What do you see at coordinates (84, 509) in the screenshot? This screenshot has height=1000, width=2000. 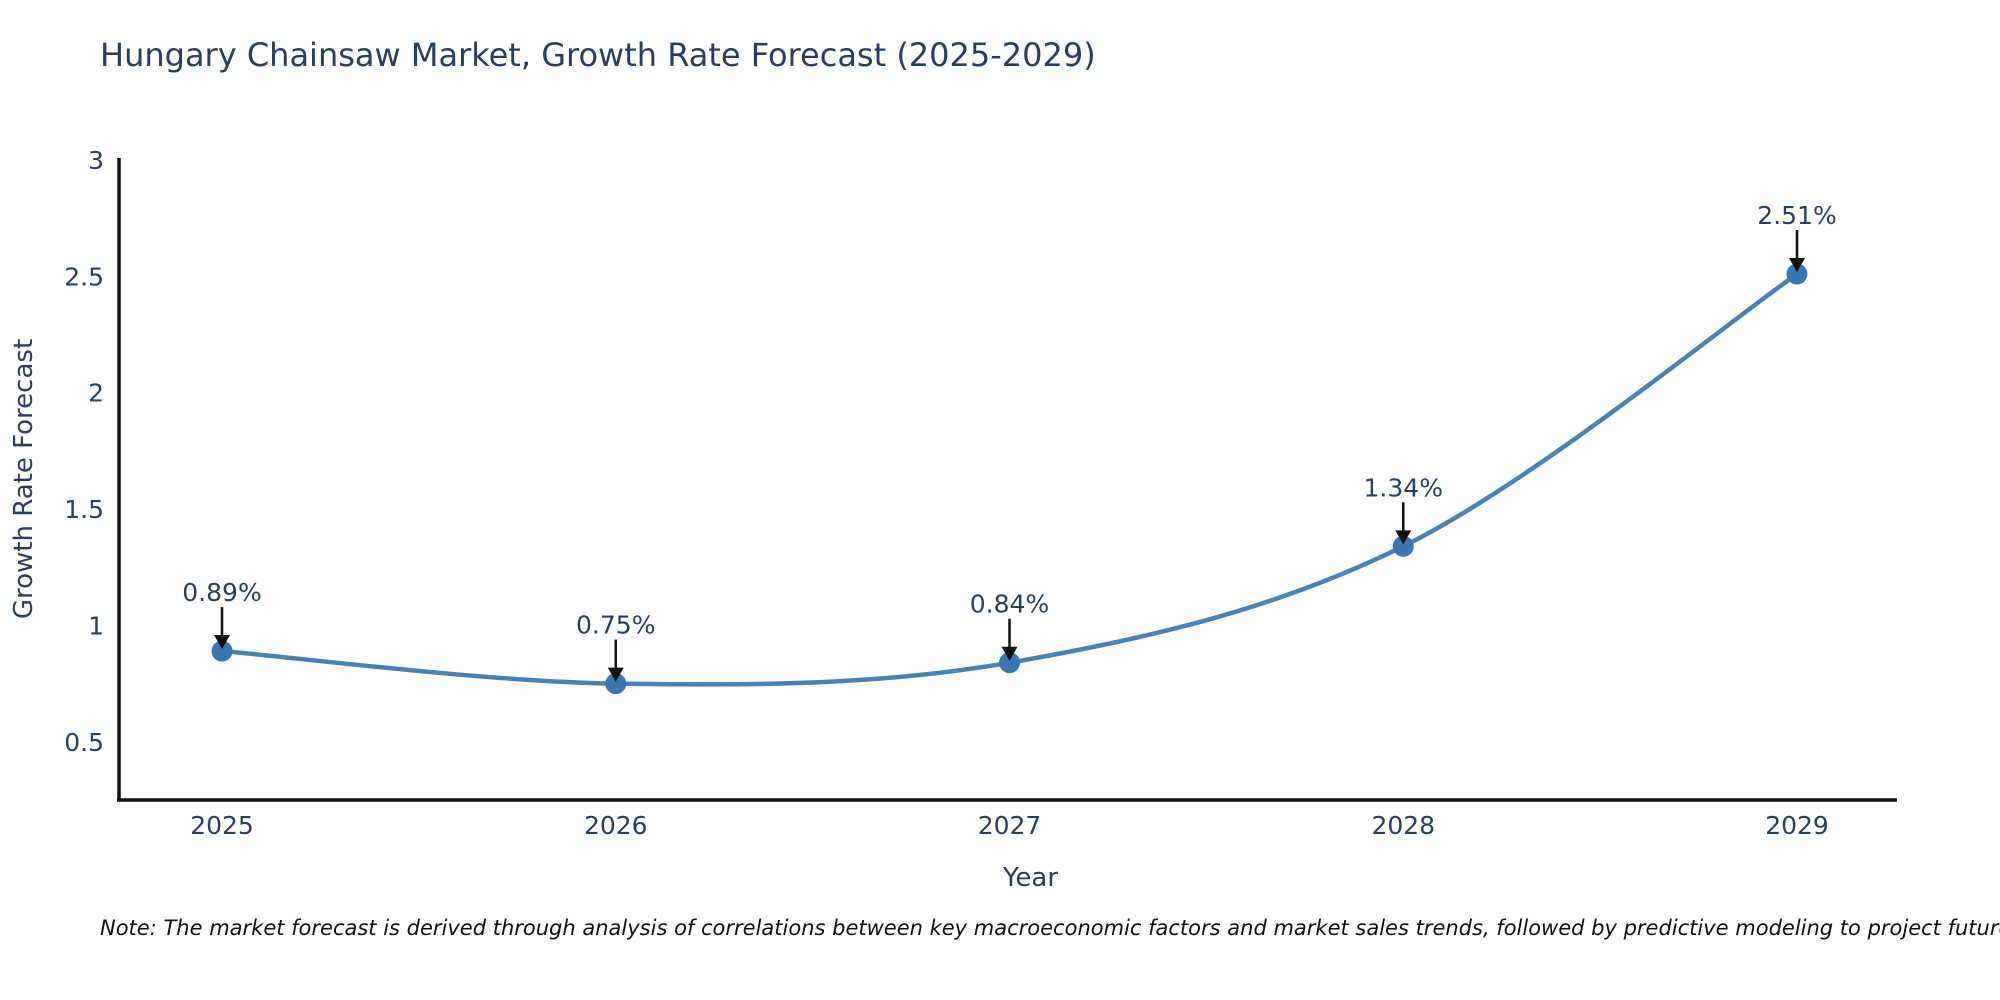 I see `y-tick-label: 1.5` at bounding box center [84, 509].